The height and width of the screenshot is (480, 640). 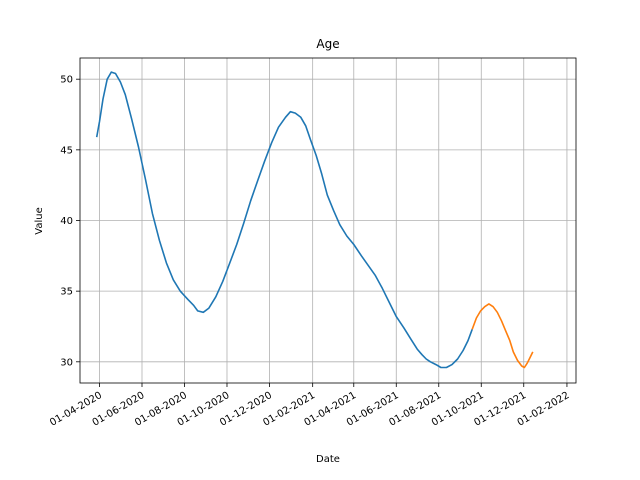 I want to click on y-tick-label: 50, so click(x=66, y=80).